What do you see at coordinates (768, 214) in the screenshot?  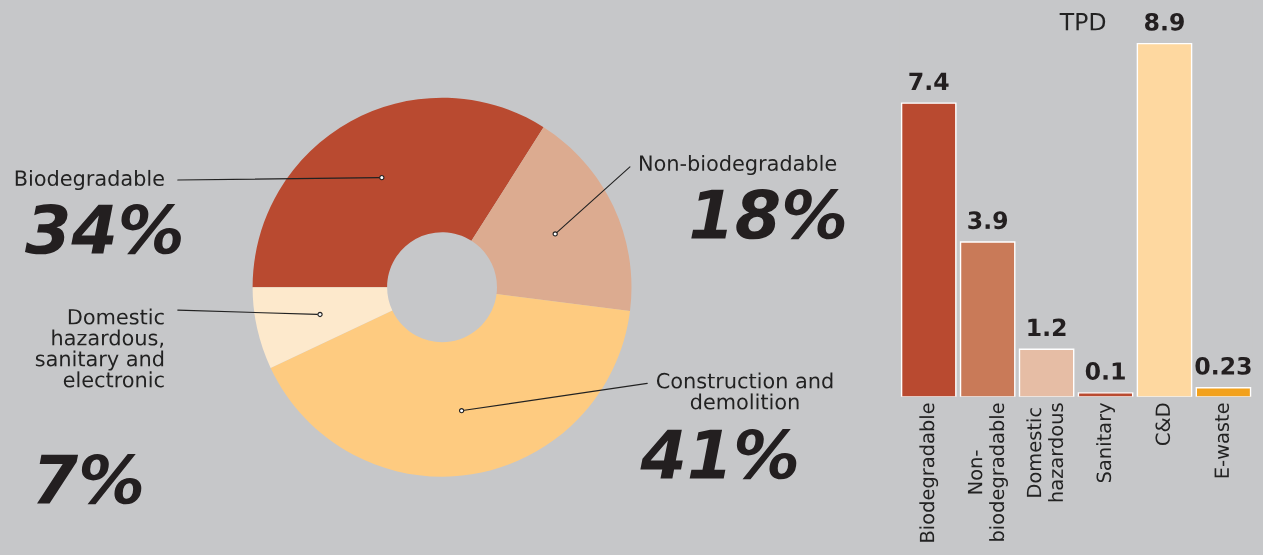 I see `data-label: 18%` at bounding box center [768, 214].